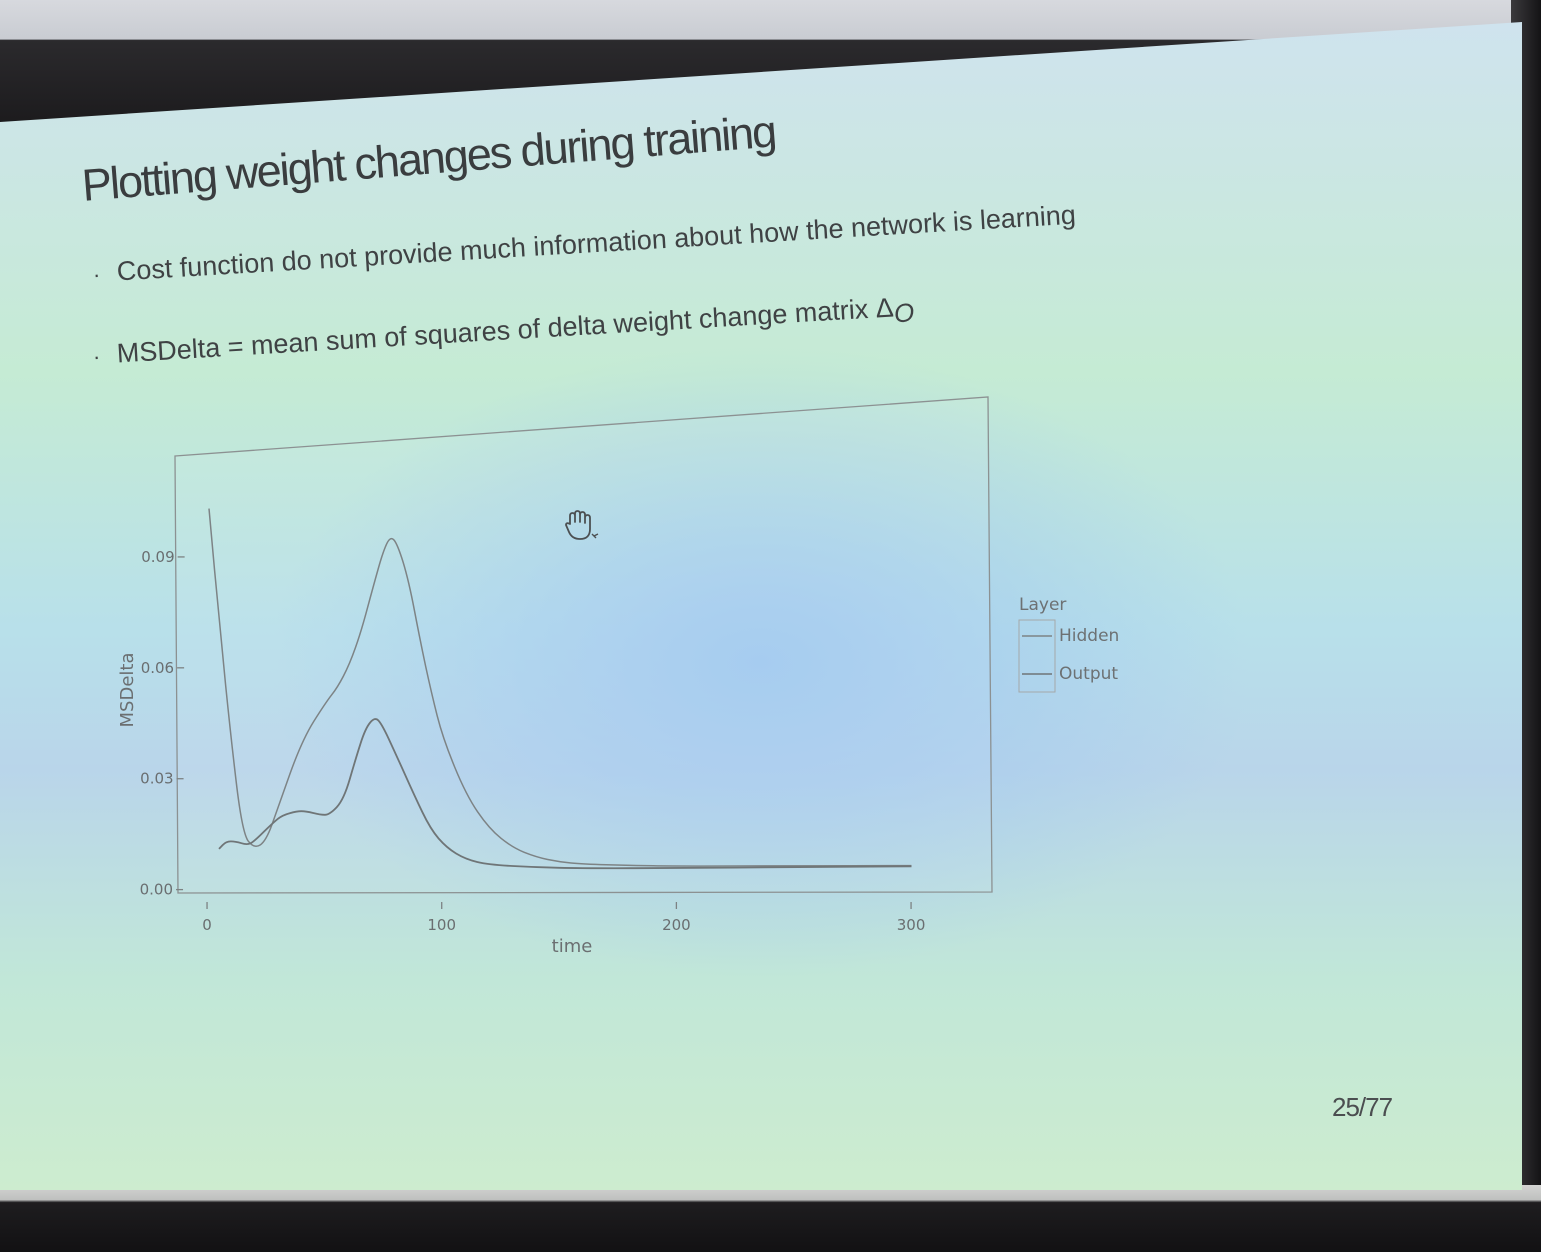 Image resolution: width=1541 pixels, height=1252 pixels. Describe the element at coordinates (904, 313) in the screenshot. I see `delta-subscript: O` at that location.